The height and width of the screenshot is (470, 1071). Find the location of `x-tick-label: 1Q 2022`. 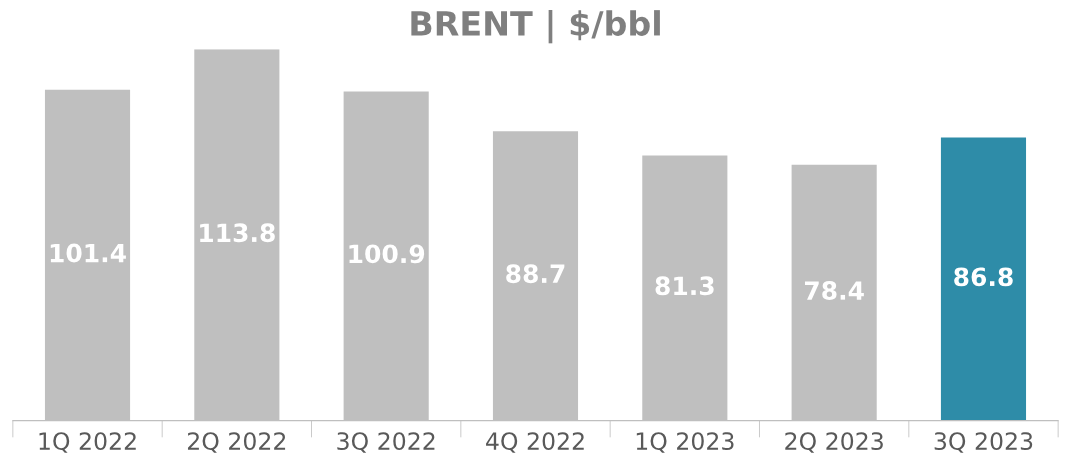

x-tick-label: 1Q 2022 is located at coordinates (87, 442).